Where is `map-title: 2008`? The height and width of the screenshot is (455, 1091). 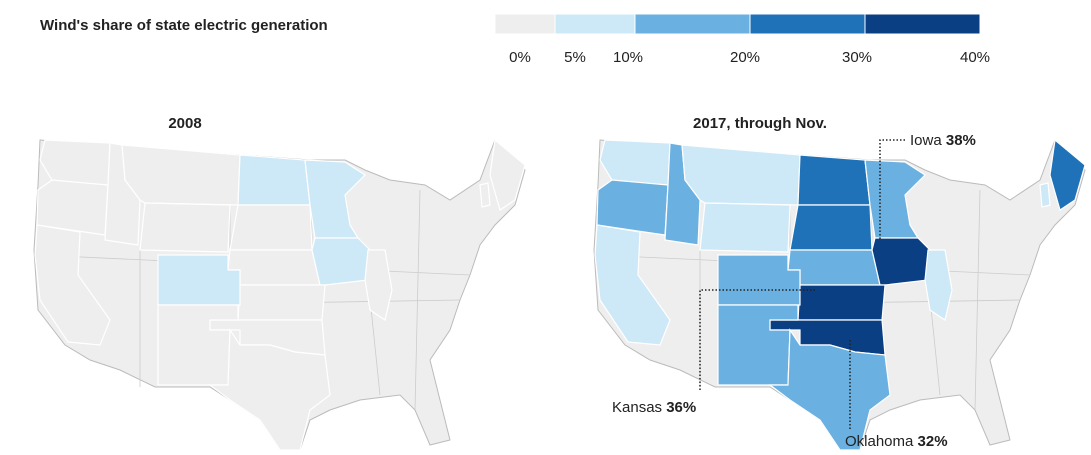 map-title: 2008 is located at coordinates (184, 123).